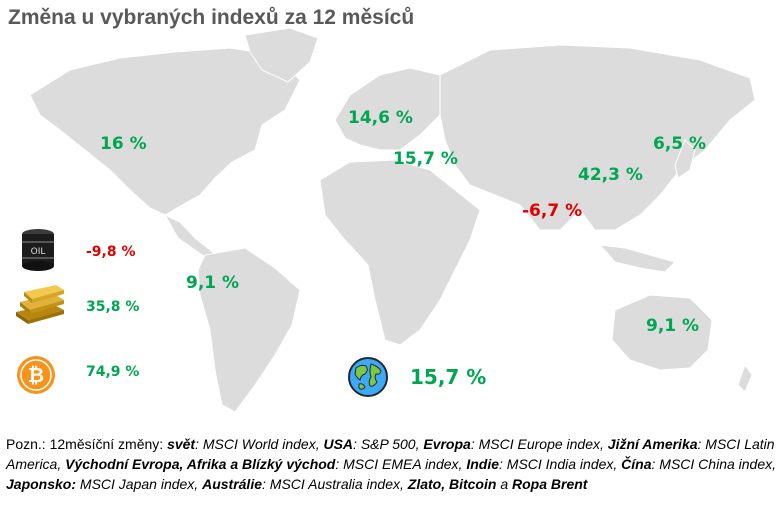  What do you see at coordinates (685, 159) in the screenshot?
I see `map-japan` at bounding box center [685, 159].